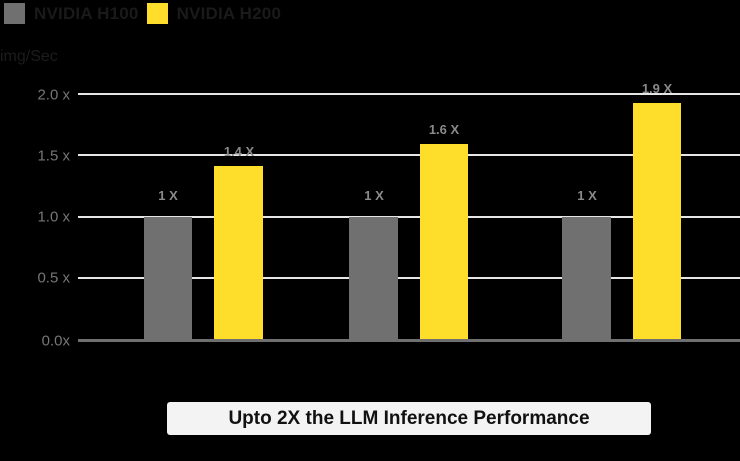 This screenshot has width=740, height=461. What do you see at coordinates (53, 217) in the screenshot?
I see `y-tick-1-0: 1.0 x` at bounding box center [53, 217].